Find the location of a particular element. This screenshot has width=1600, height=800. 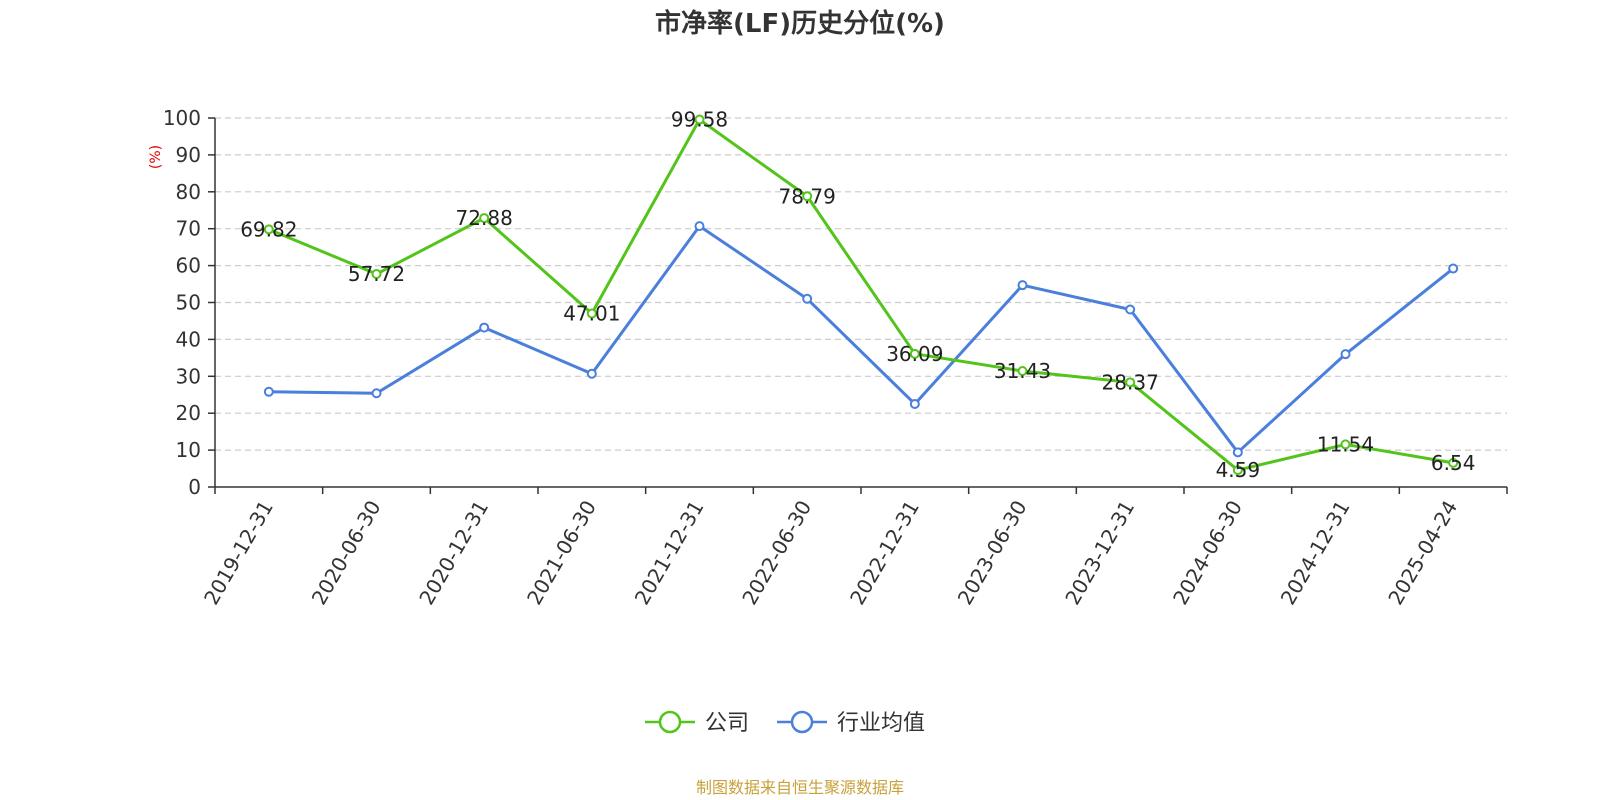

chart-title: 市净率(LF)历史分位(%) is located at coordinates (800, 23).